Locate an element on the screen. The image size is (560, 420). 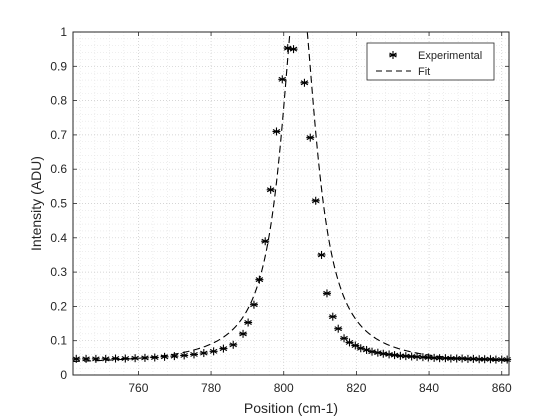
y-tick-label: 0.4 is located at coordinates (58, 238).